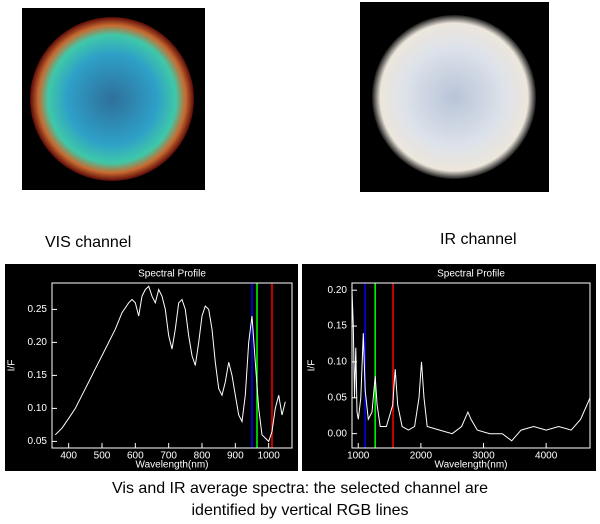 This screenshot has height=524, width=600. Describe the element at coordinates (235, 456) in the screenshot. I see `x-tick-label: 900` at that location.